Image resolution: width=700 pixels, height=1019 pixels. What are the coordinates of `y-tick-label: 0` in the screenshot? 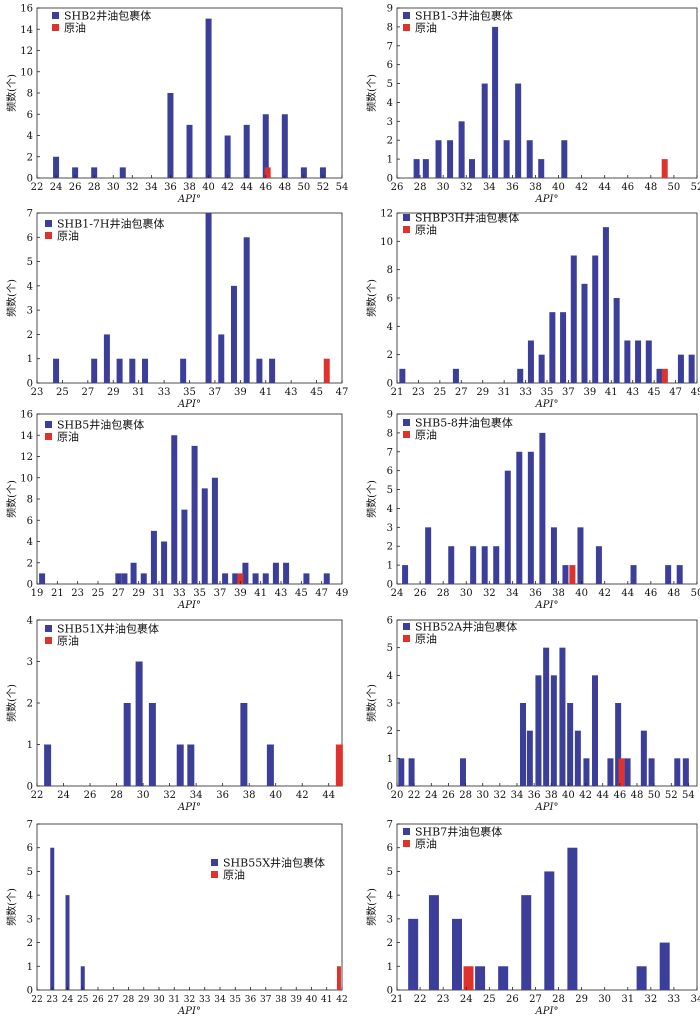 It's located at (390, 787).